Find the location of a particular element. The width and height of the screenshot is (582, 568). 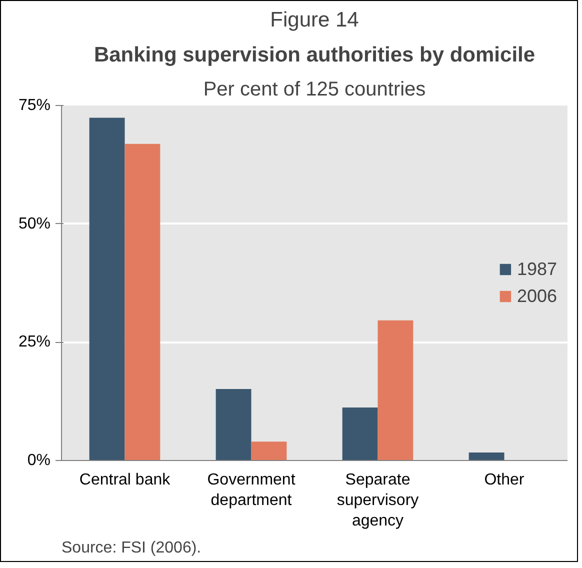

x-tick-label: Separate supervisory agency is located at coordinates (377, 501).